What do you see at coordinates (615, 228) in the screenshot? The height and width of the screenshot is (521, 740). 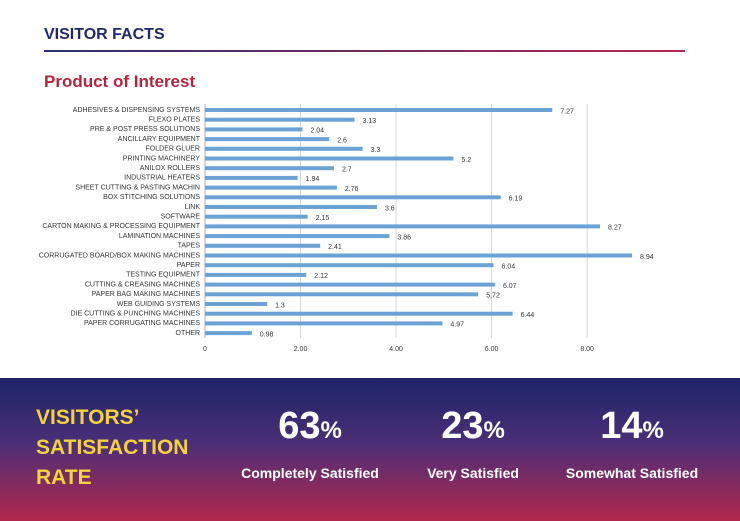 I see `value-label: 8.27` at bounding box center [615, 228].